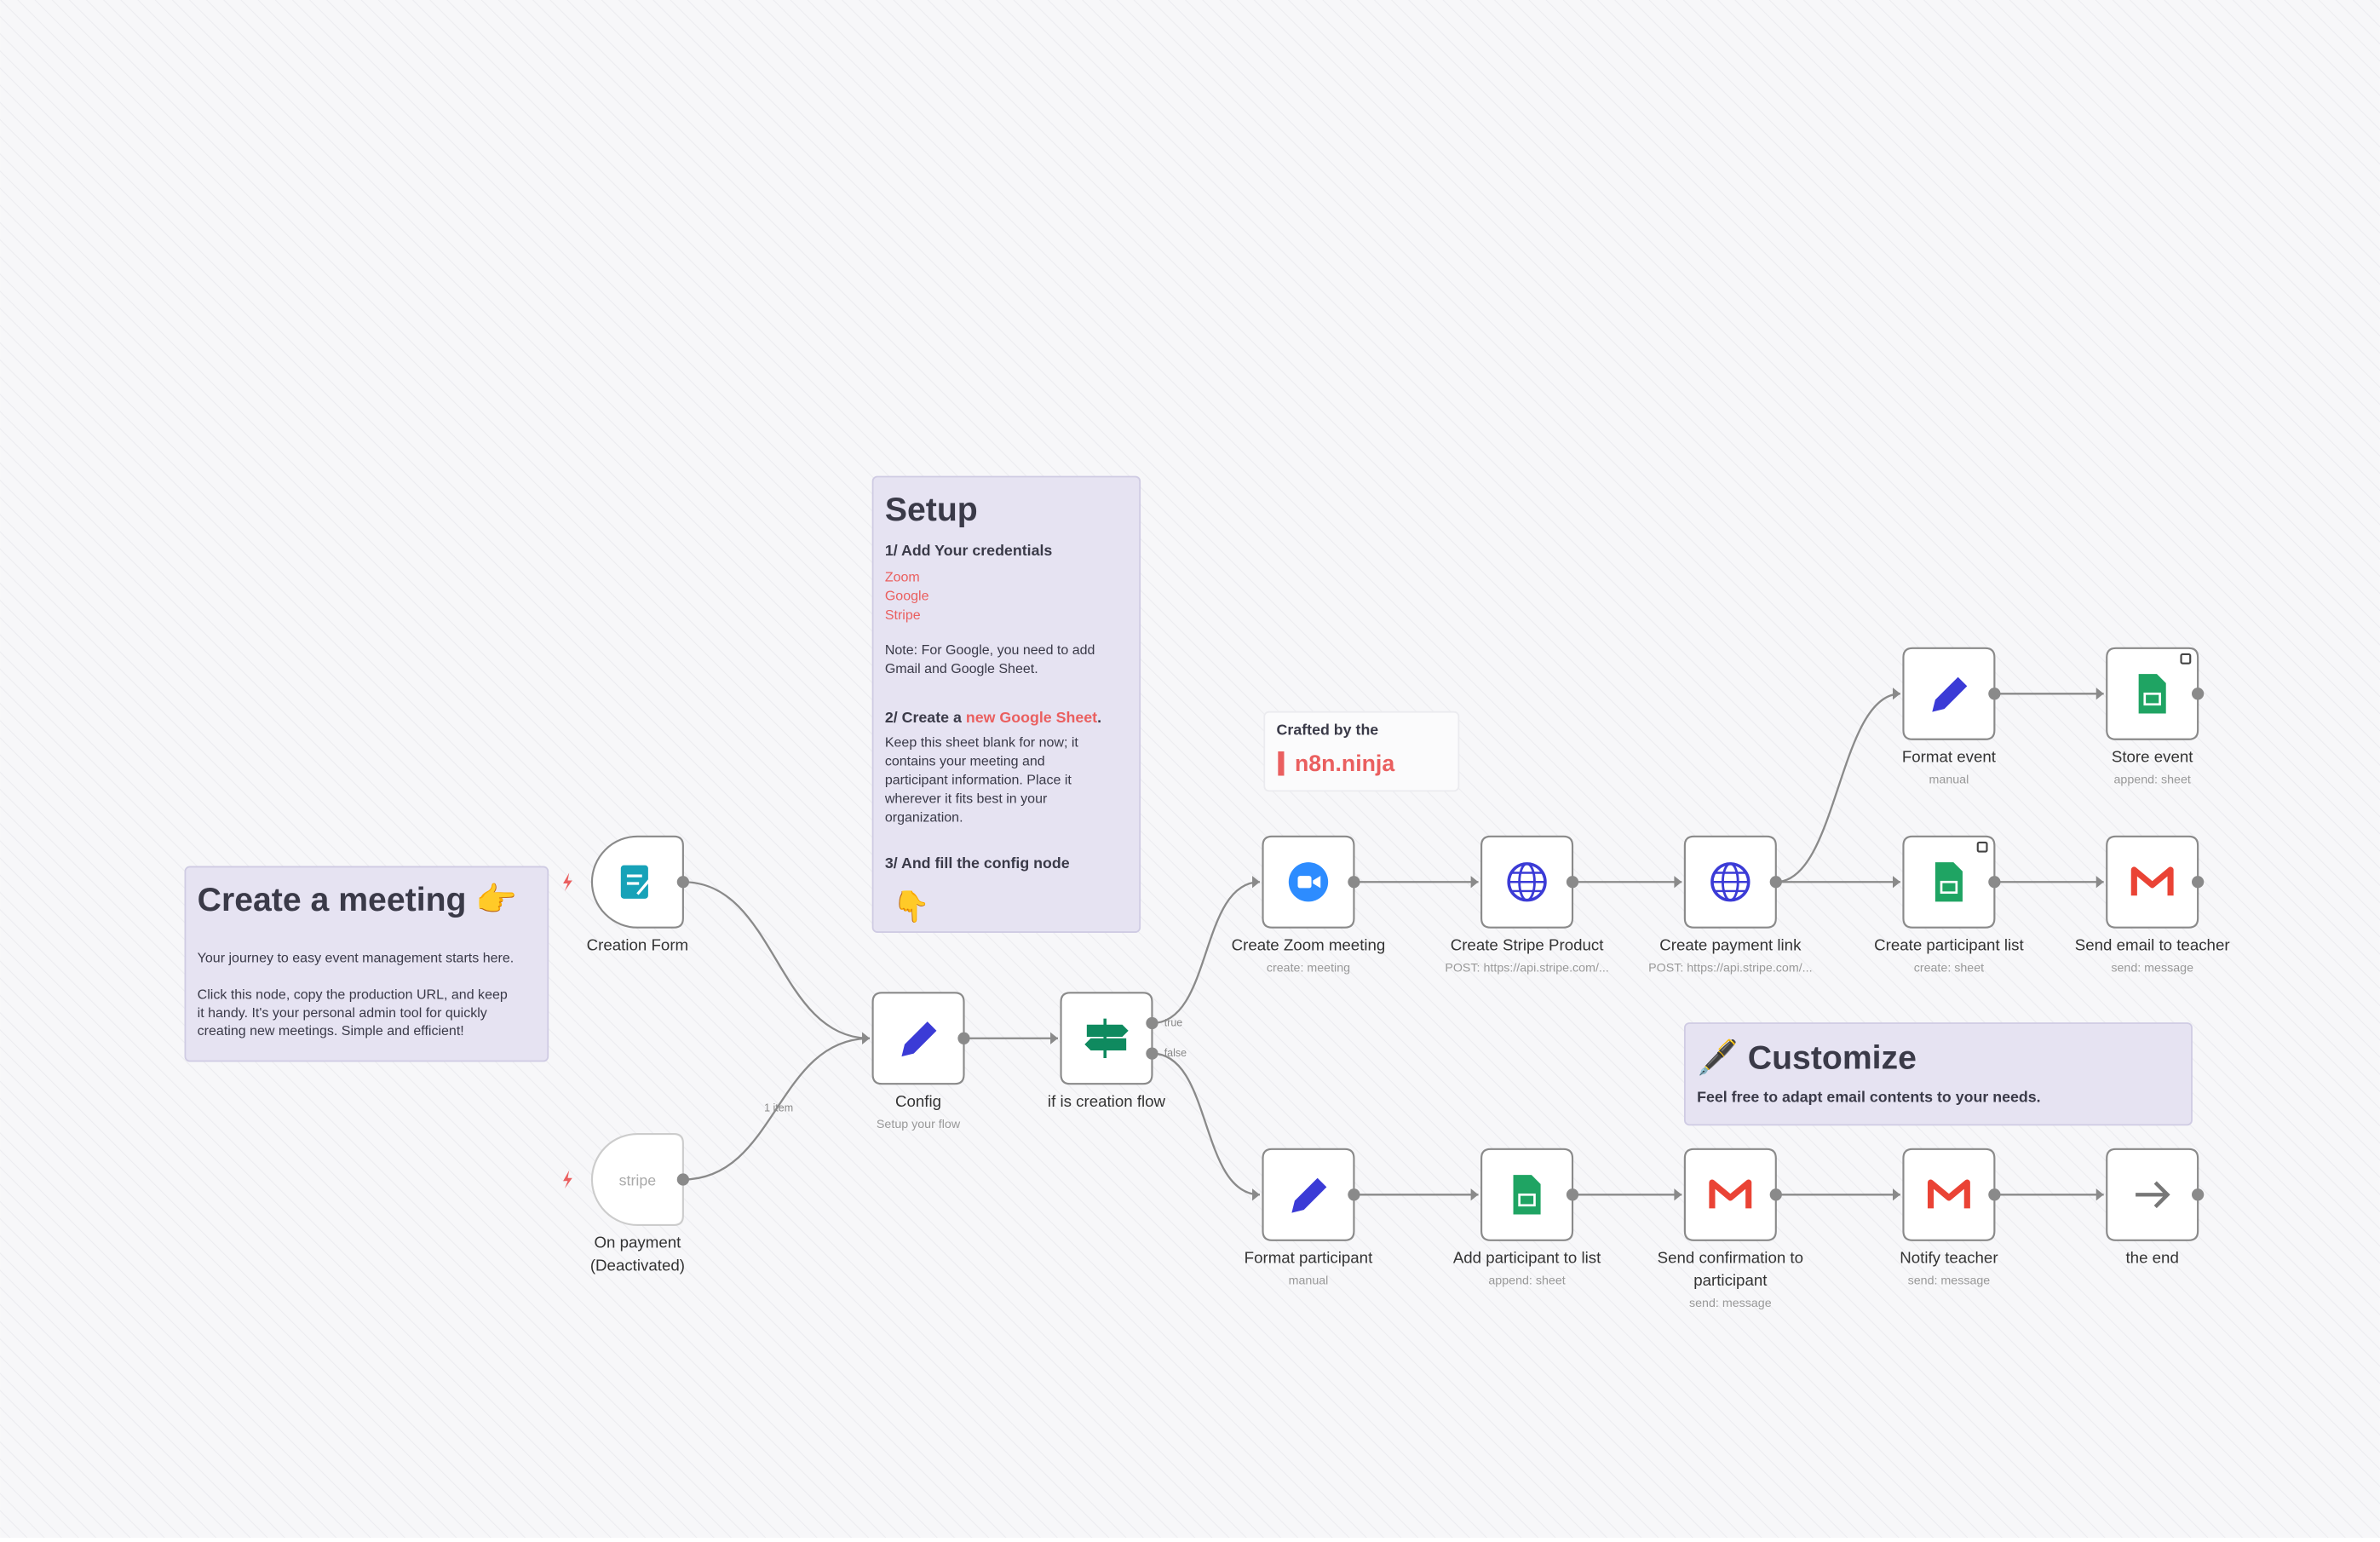 This screenshot has height=1542, width=2380. What do you see at coordinates (903, 576) in the screenshot?
I see `credential-link: Zoom` at bounding box center [903, 576].